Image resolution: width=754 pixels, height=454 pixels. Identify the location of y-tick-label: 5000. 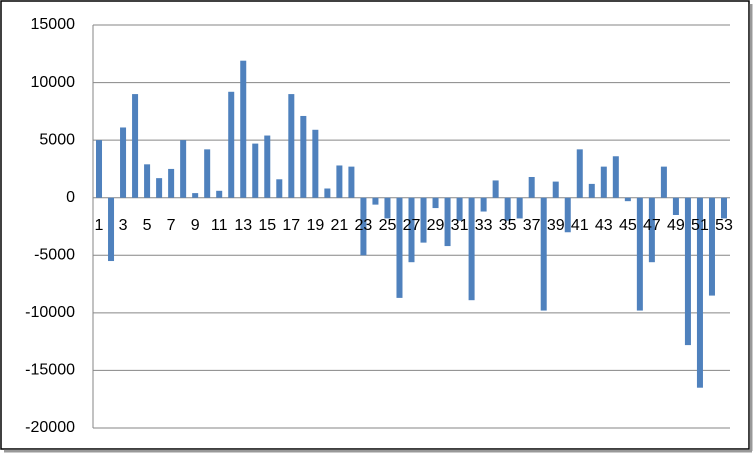
(57, 139).